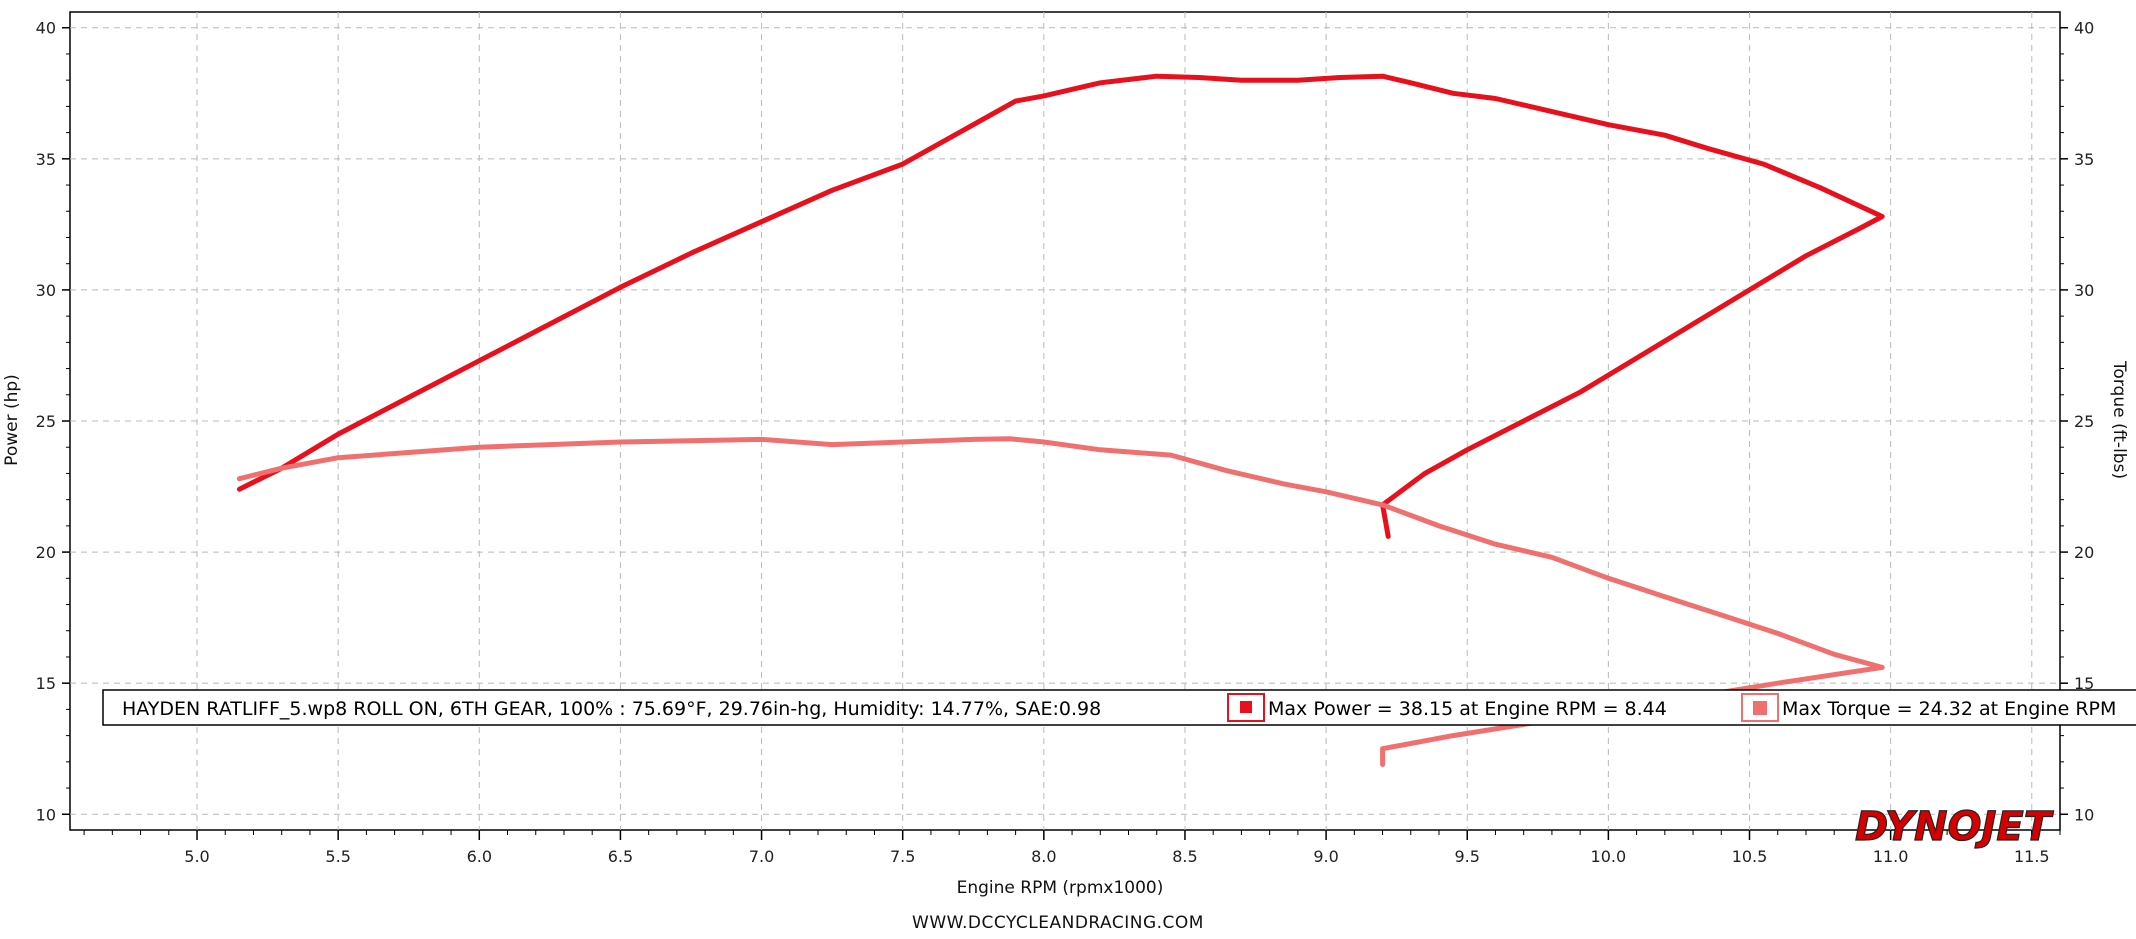 This screenshot has height=939, width=2136. Describe the element at coordinates (1184, 856) in the screenshot. I see `x-tick-label: 8.5` at that location.